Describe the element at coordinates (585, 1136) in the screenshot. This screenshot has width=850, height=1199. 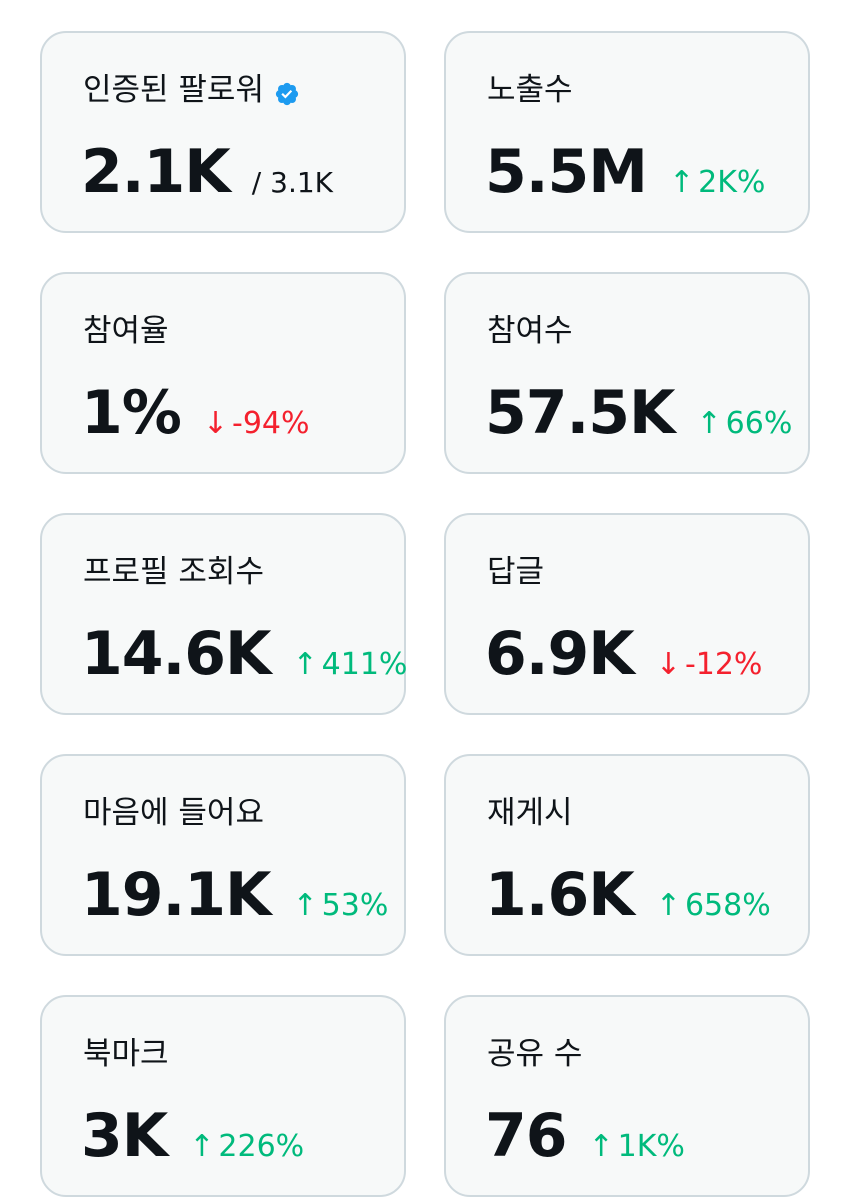
I see `metric-value-row: 76 ↑ 1K%` at that location.